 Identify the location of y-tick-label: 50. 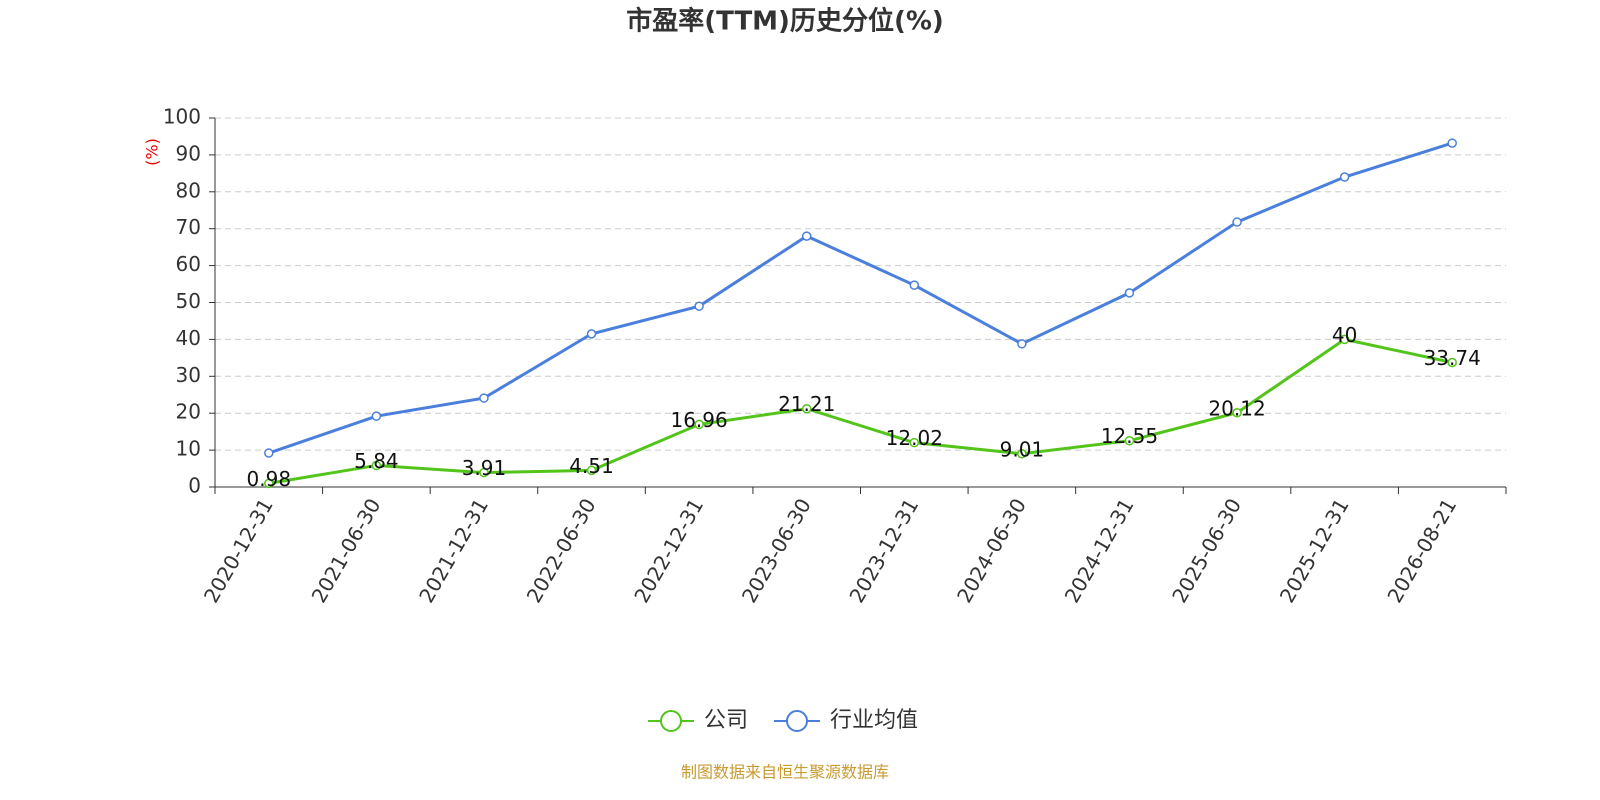
(188, 301).